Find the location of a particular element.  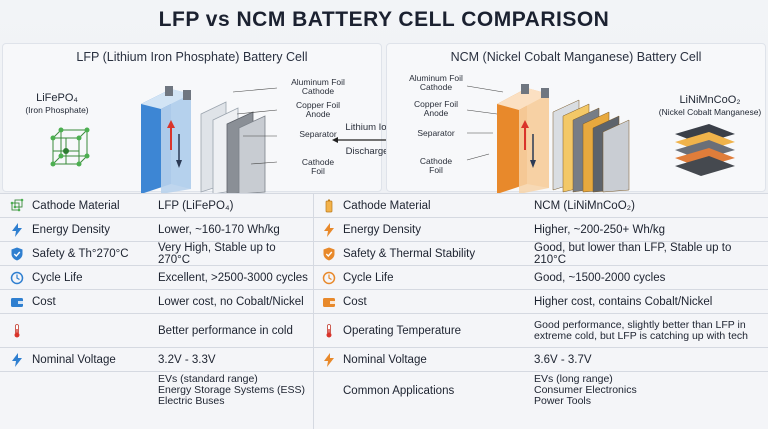

ncm-layer-stack-icon is located at coordinates (705, 150).